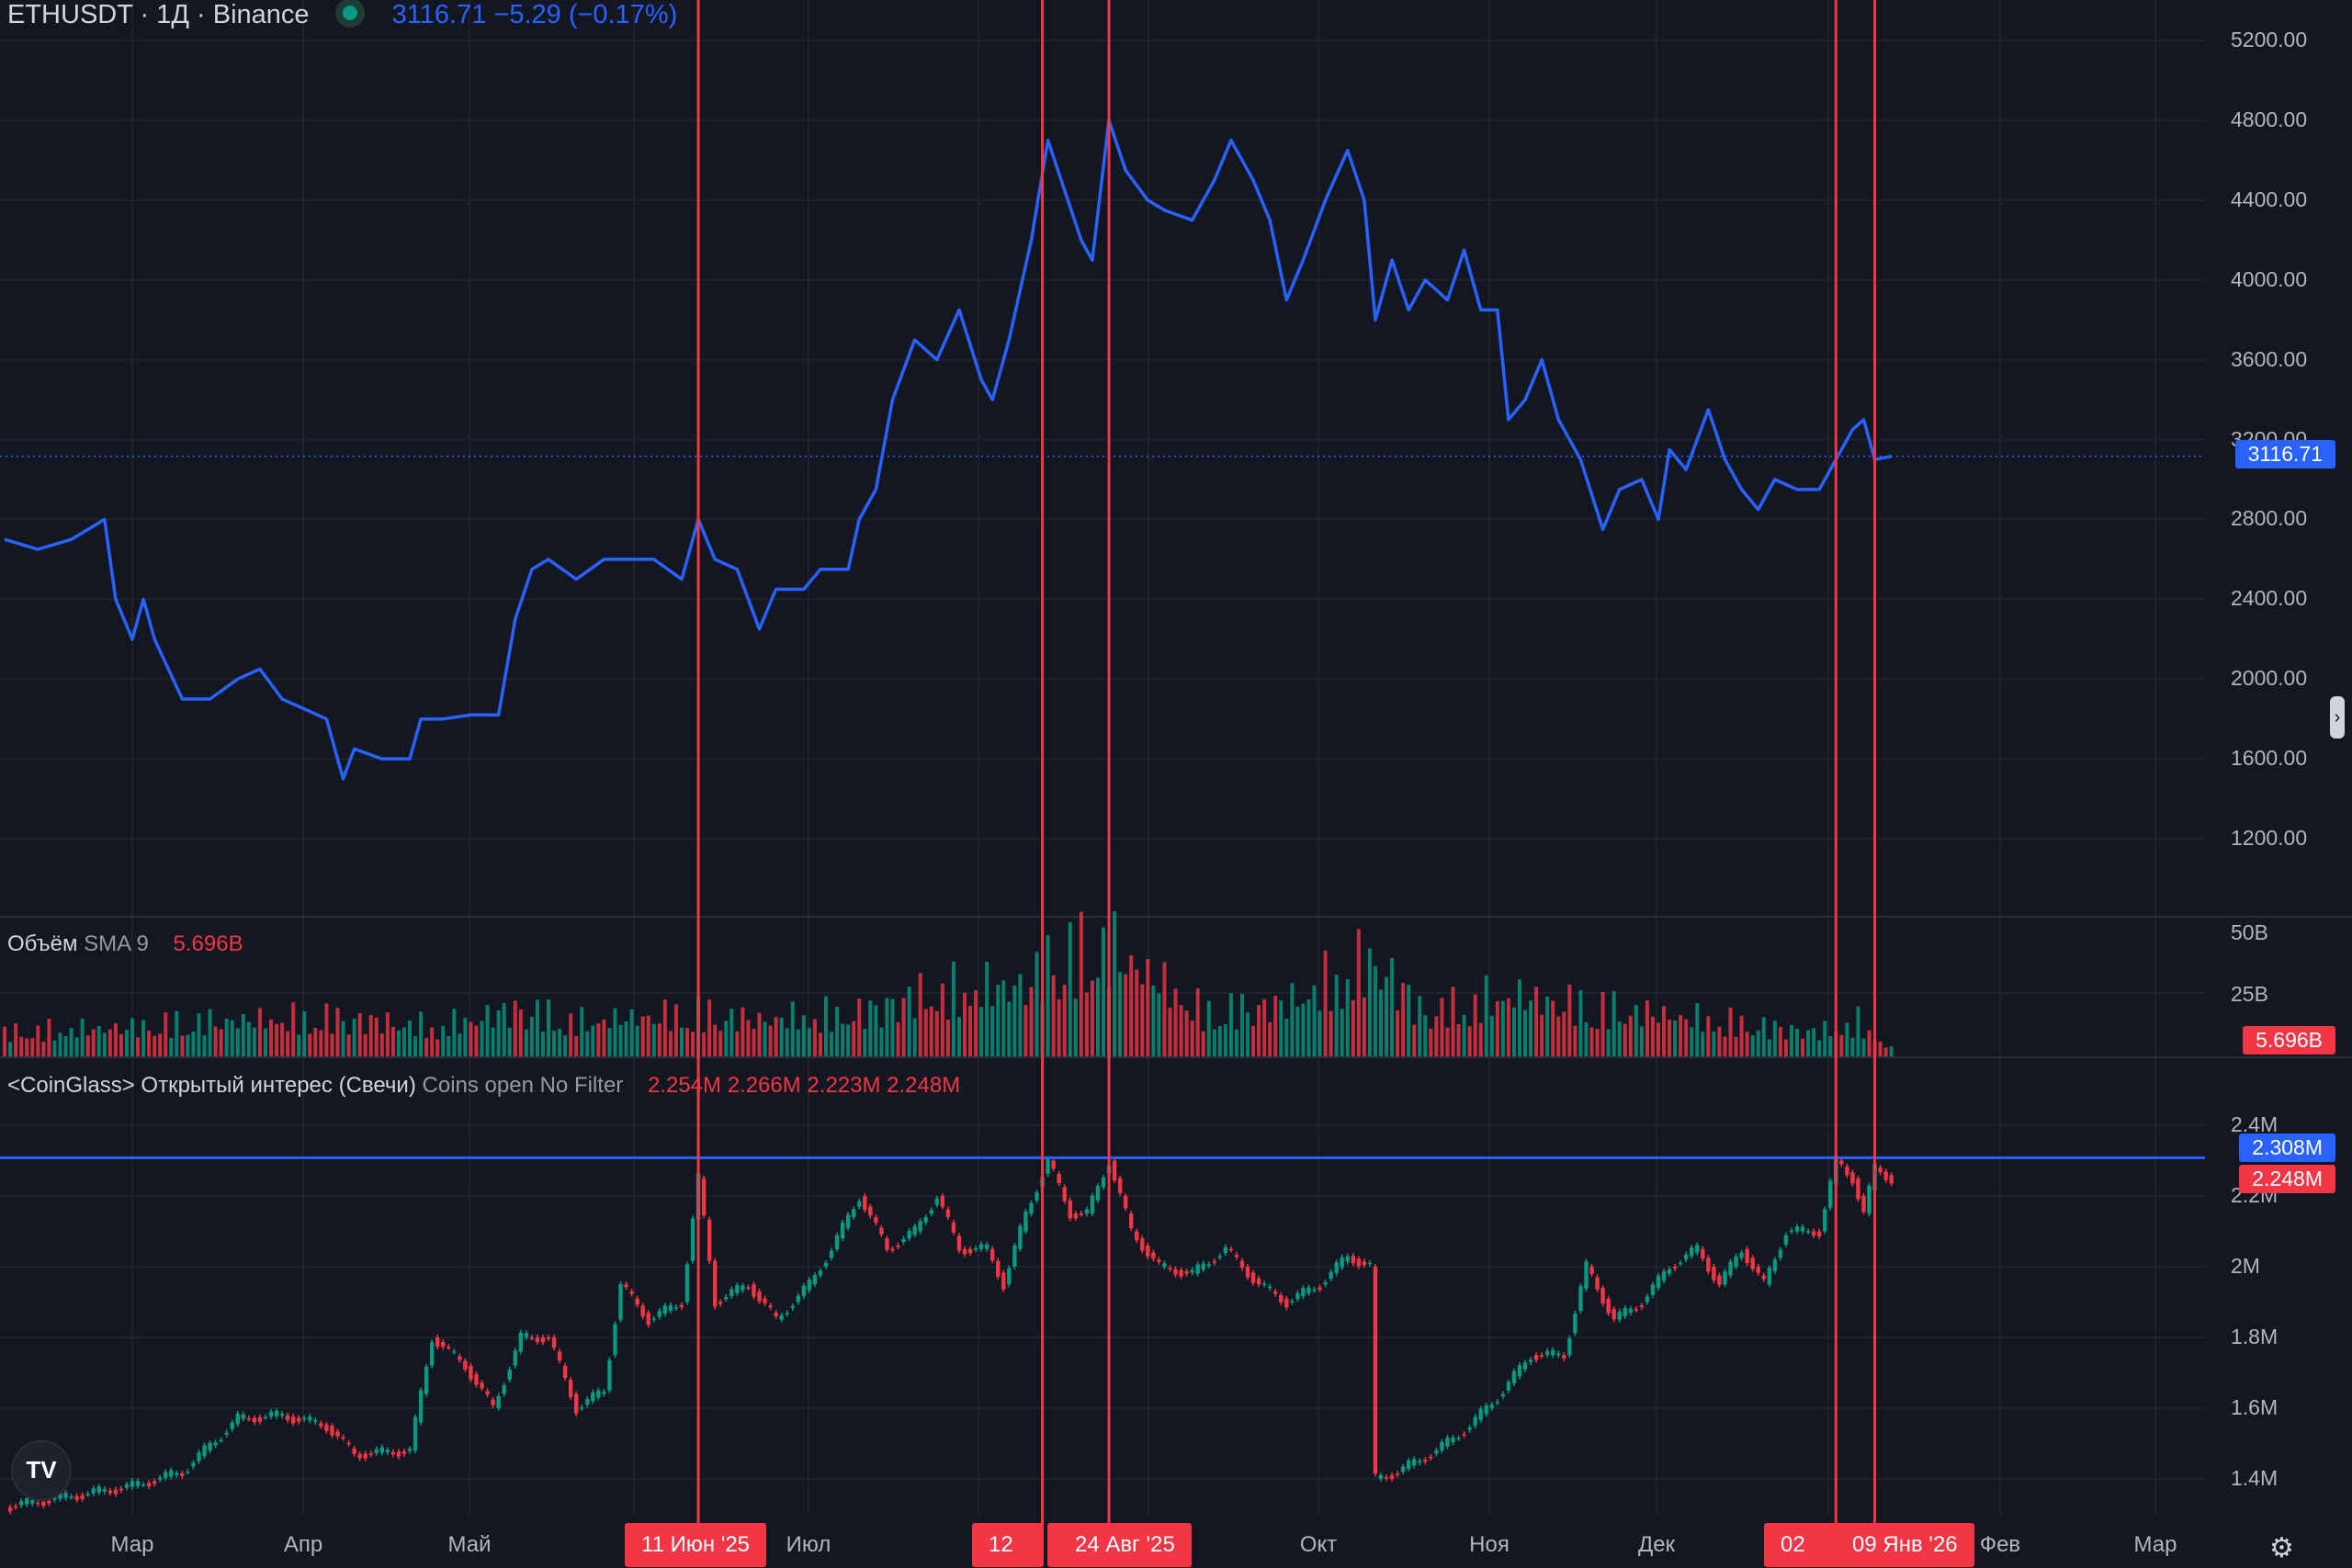 Image resolution: width=2352 pixels, height=1568 pixels. What do you see at coordinates (809, 1545) in the screenshot?
I see `time-label: Июл` at bounding box center [809, 1545].